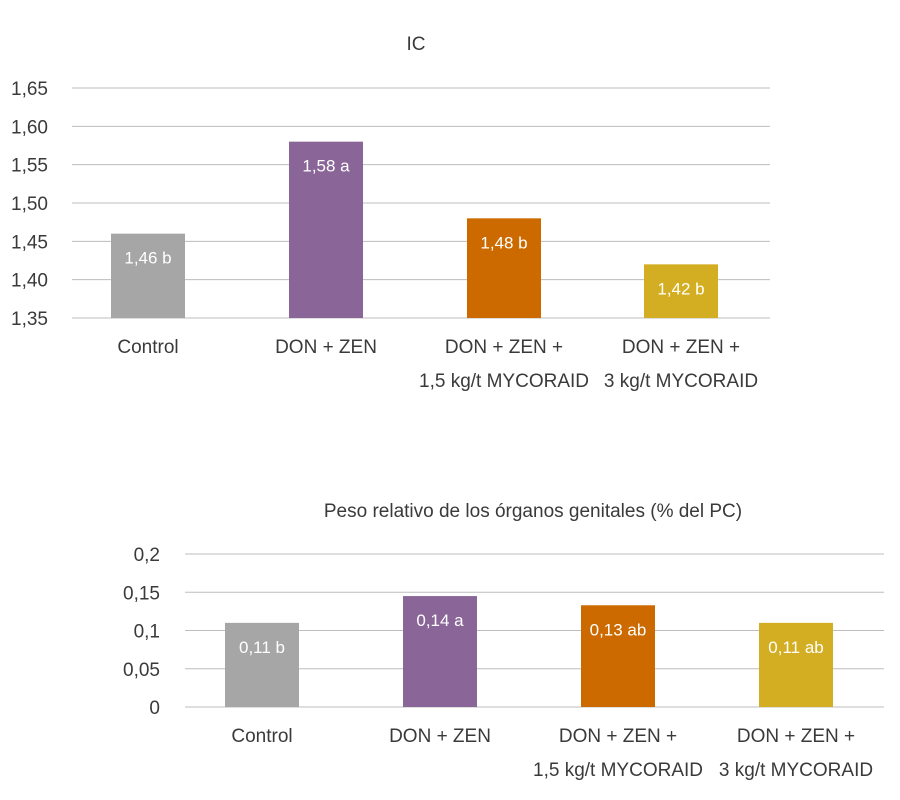 The height and width of the screenshot is (800, 900). I want to click on peso-y-tick-label: 0, so click(154, 708).